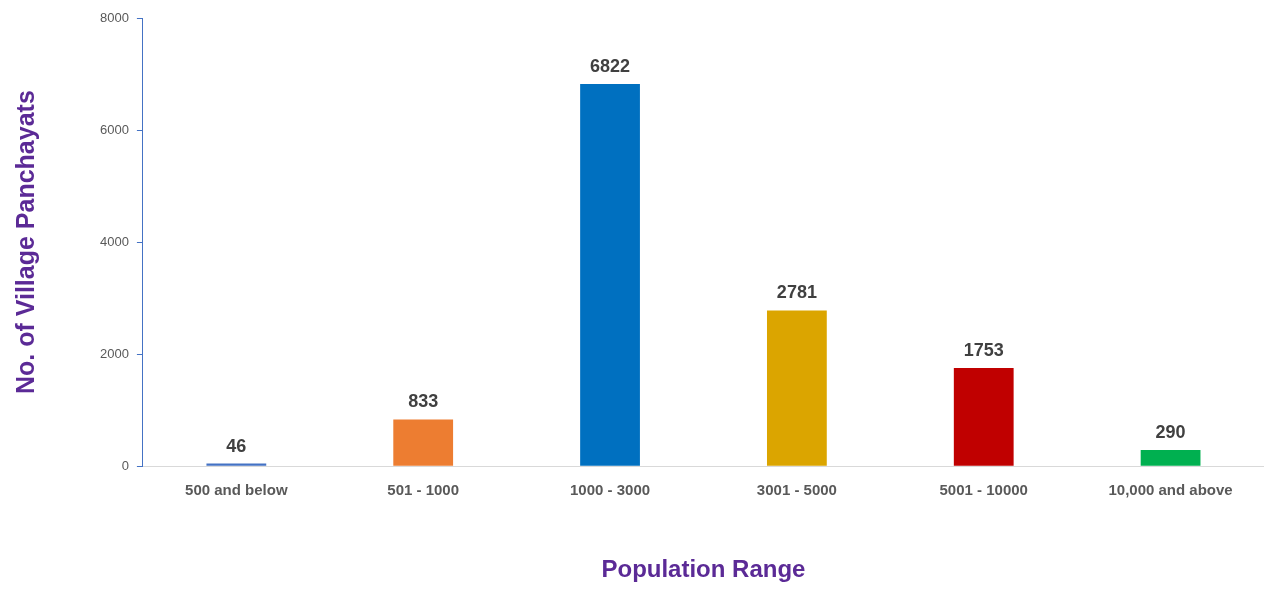  What do you see at coordinates (610, 490) in the screenshot?
I see `x-tick-label: 1000 - 3000` at bounding box center [610, 490].